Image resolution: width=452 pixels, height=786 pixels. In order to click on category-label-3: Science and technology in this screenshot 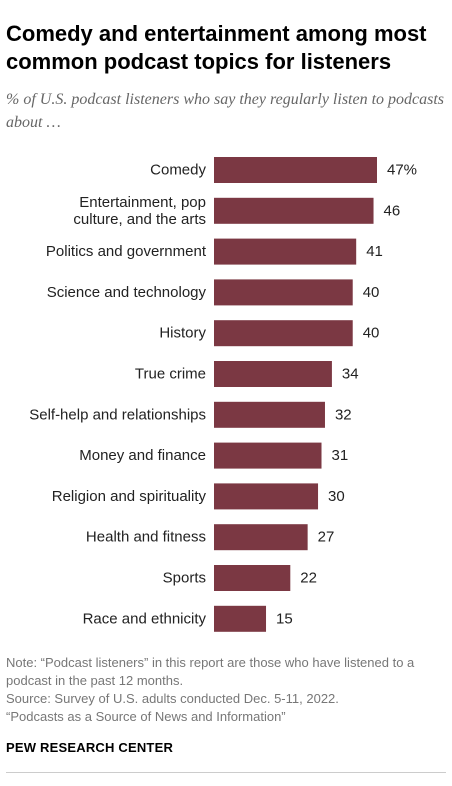, I will do `click(127, 292)`.